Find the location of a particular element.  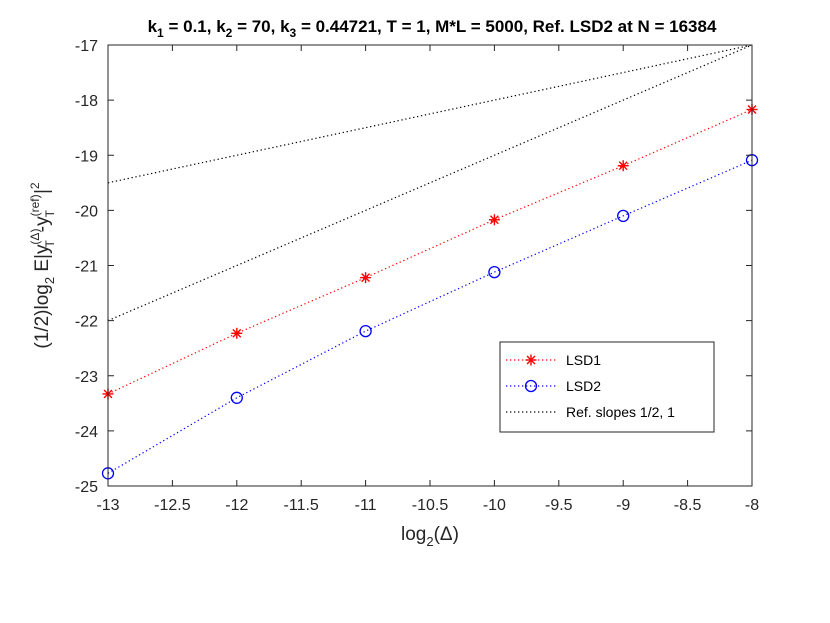

legend-box is located at coordinates (607, 387).